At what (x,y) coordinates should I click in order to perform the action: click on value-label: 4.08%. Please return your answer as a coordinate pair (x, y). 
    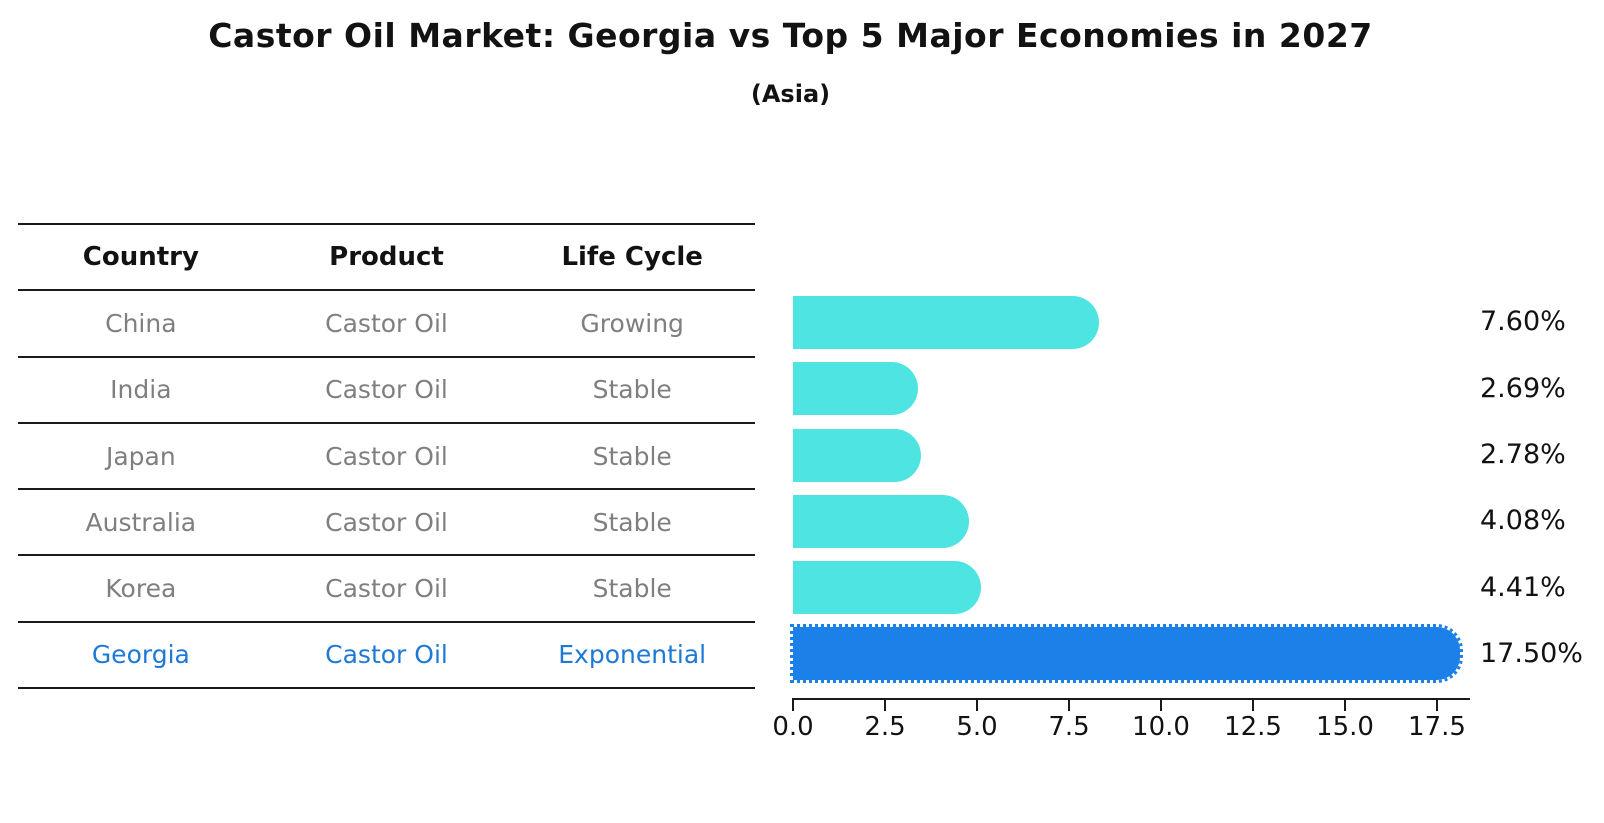
    Looking at the image, I should click on (1523, 521).